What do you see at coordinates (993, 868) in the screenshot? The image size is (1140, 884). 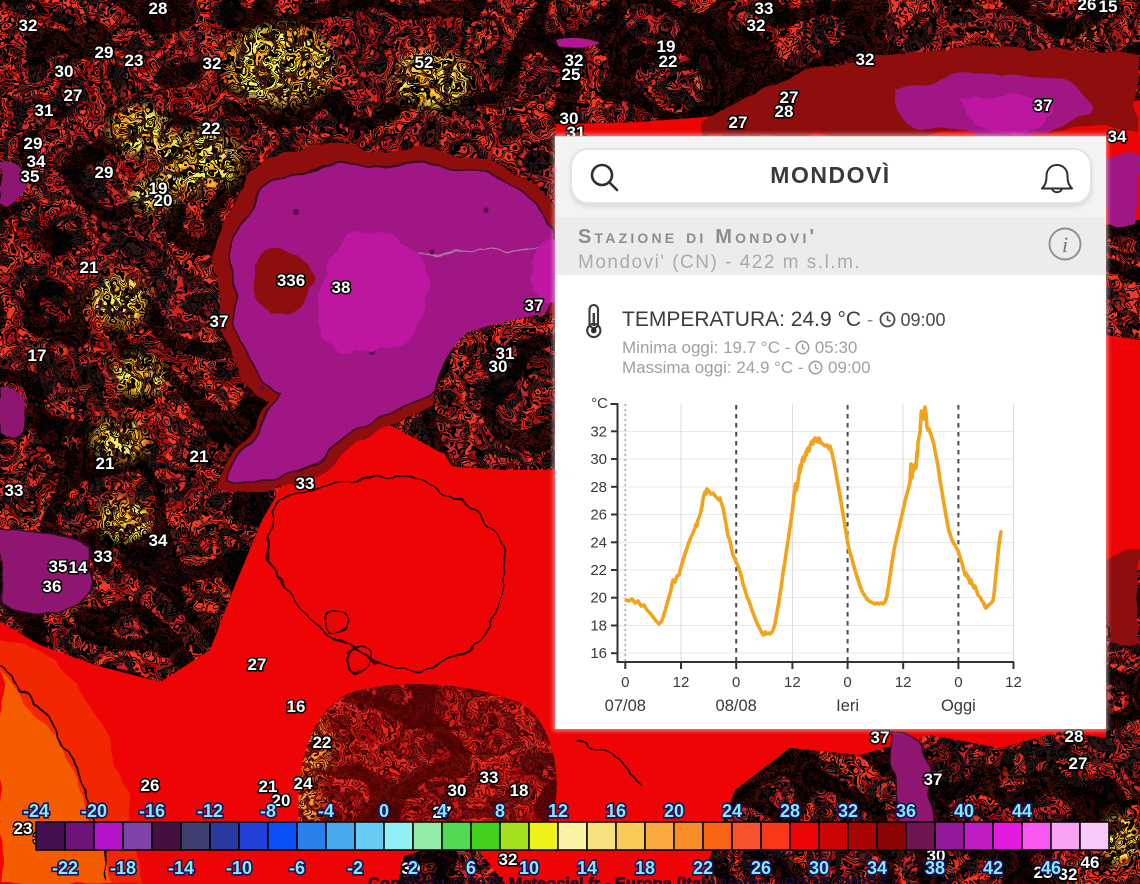 I see `svg-text: 42` at bounding box center [993, 868].